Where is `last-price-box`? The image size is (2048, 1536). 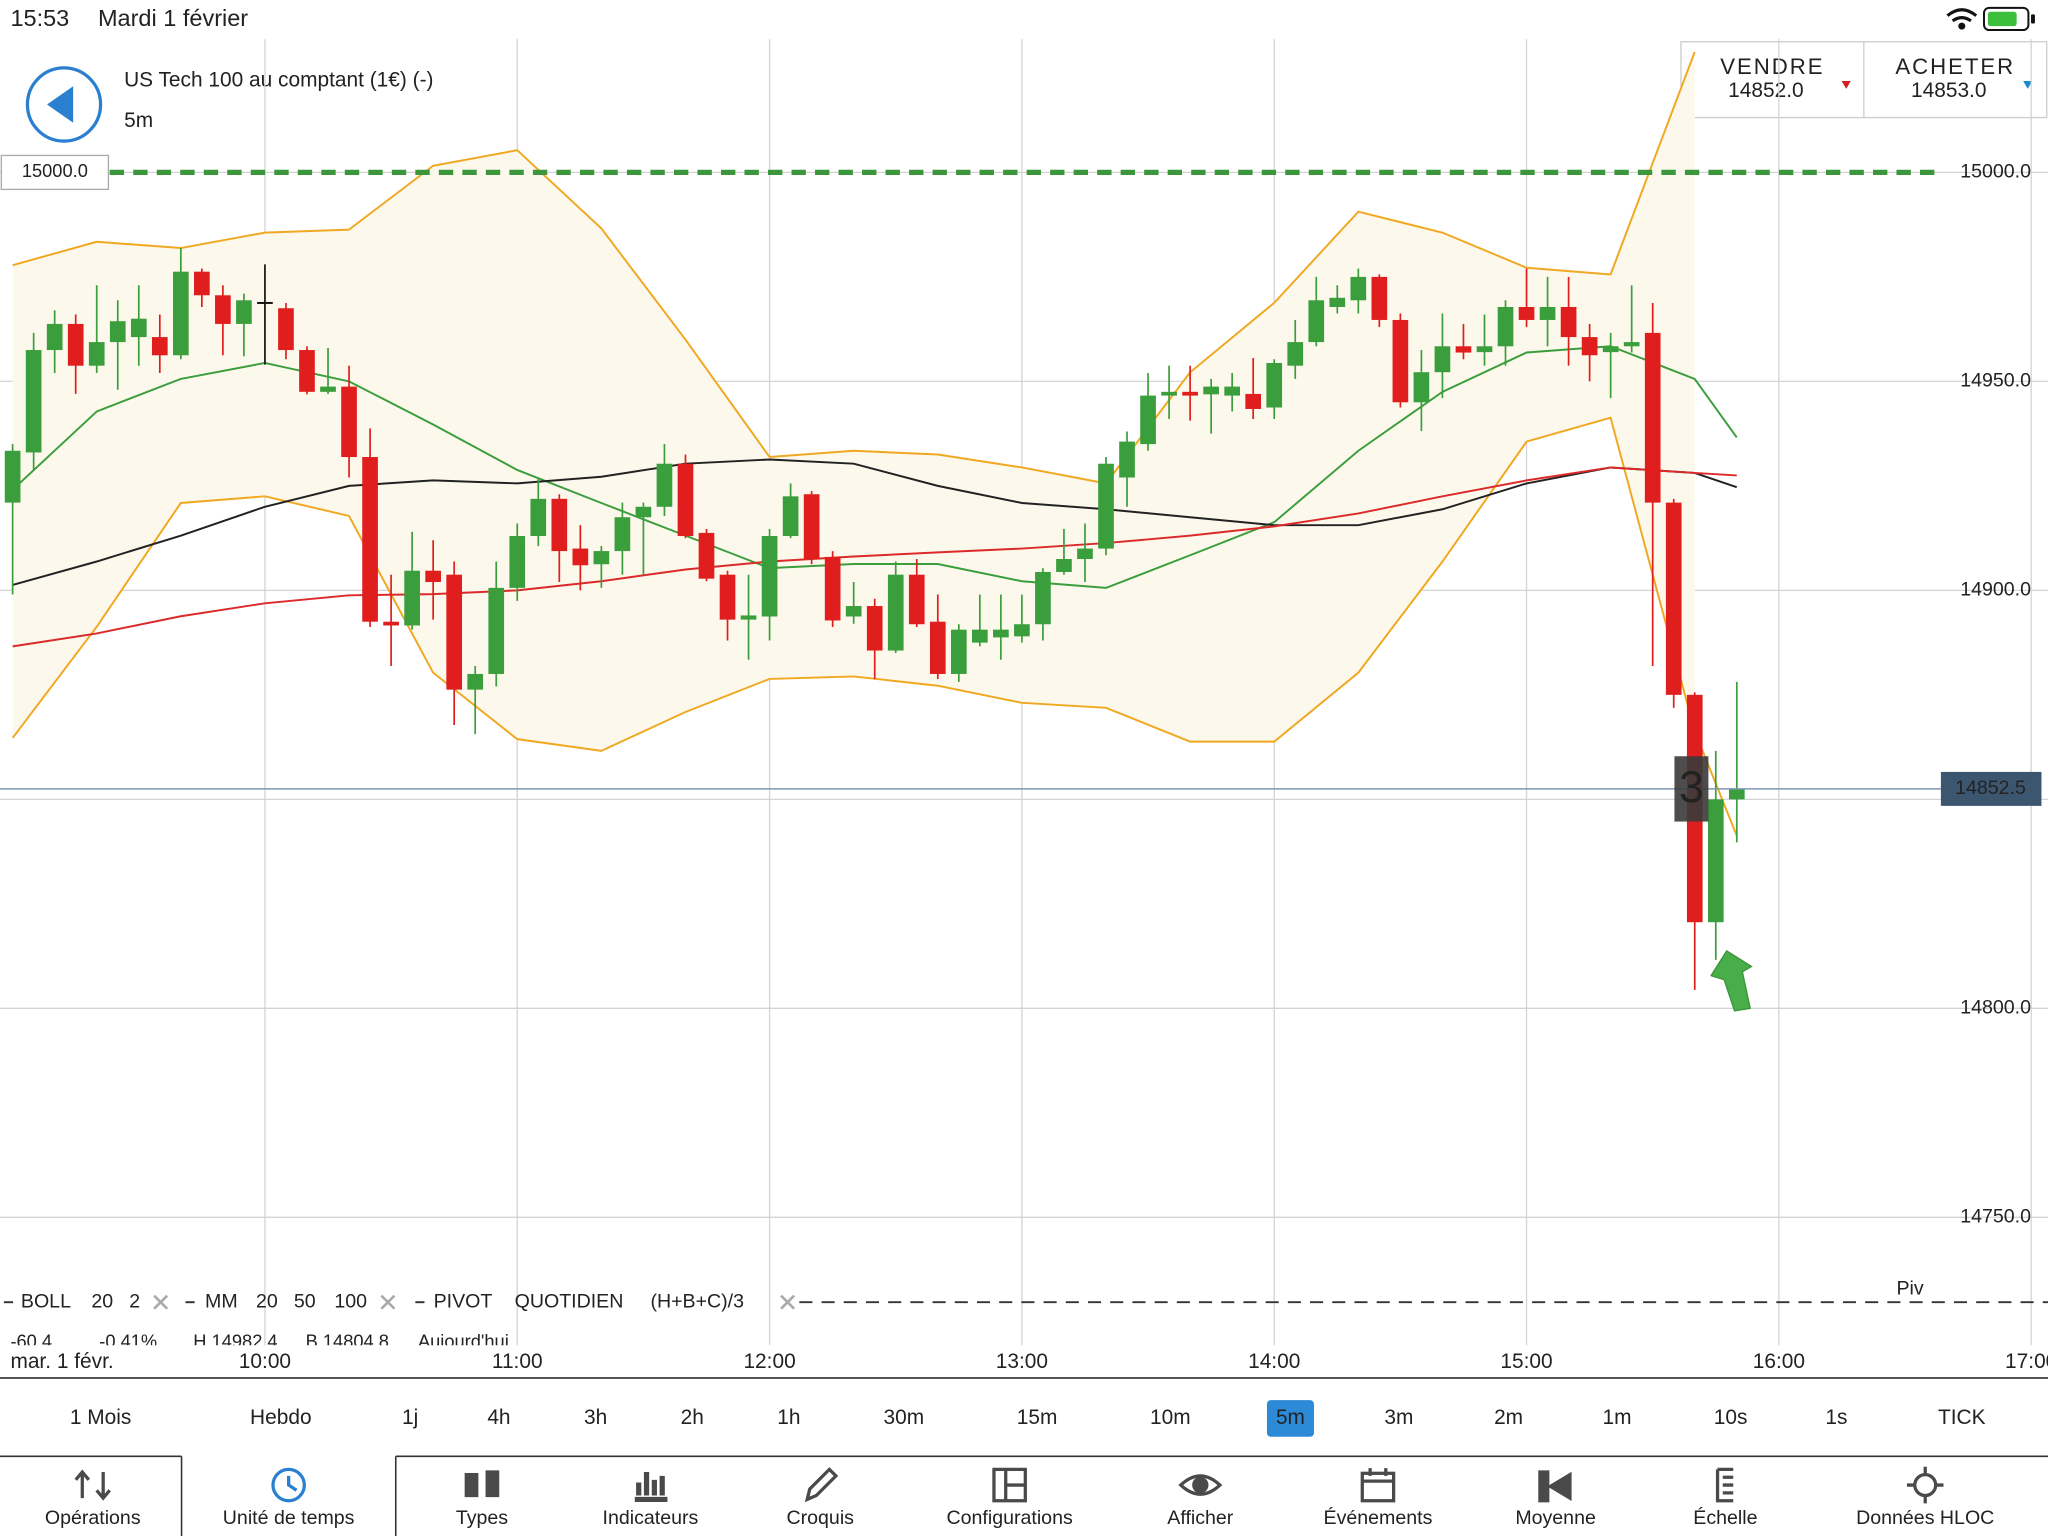
last-price-box is located at coordinates (1991, 788).